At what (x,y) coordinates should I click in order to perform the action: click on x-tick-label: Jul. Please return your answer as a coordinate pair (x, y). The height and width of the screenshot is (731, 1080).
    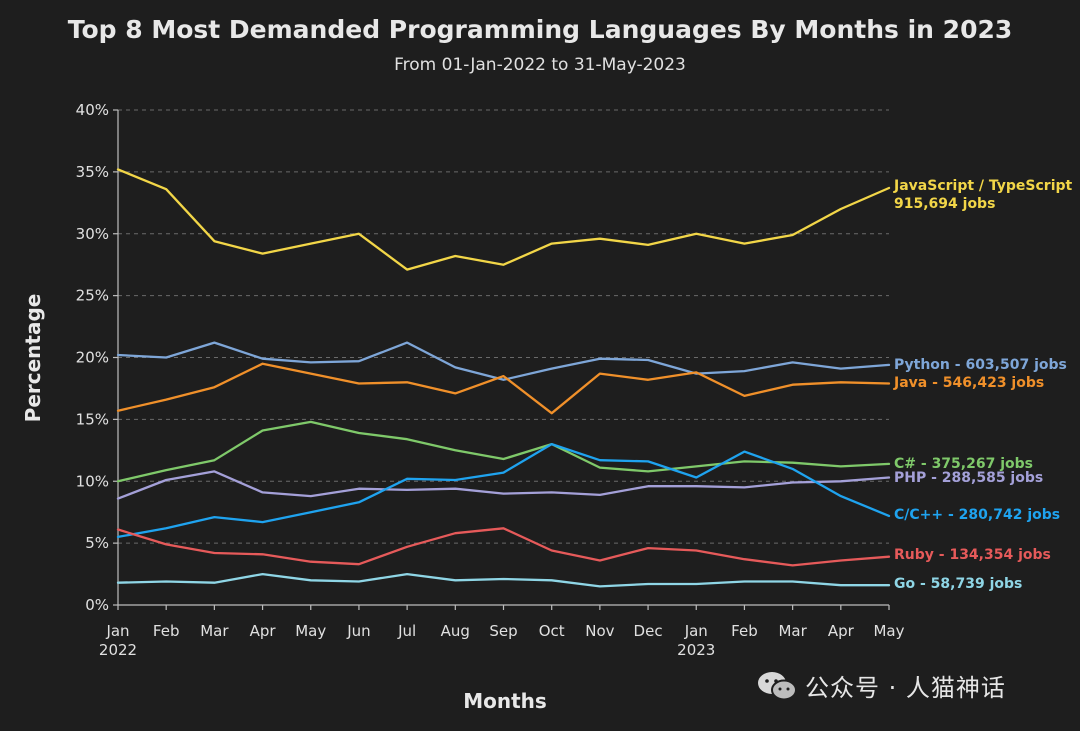
    Looking at the image, I should click on (406, 631).